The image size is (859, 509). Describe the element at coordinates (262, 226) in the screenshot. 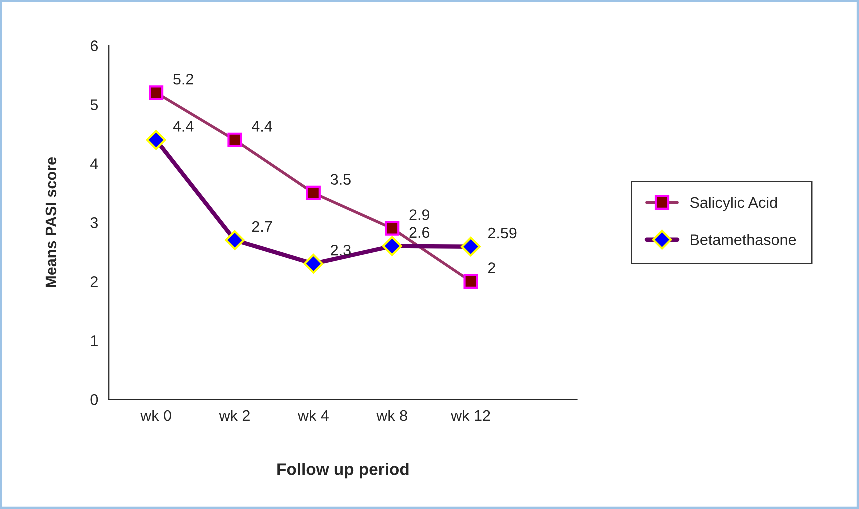

I see `data-label: 2.7` at that location.